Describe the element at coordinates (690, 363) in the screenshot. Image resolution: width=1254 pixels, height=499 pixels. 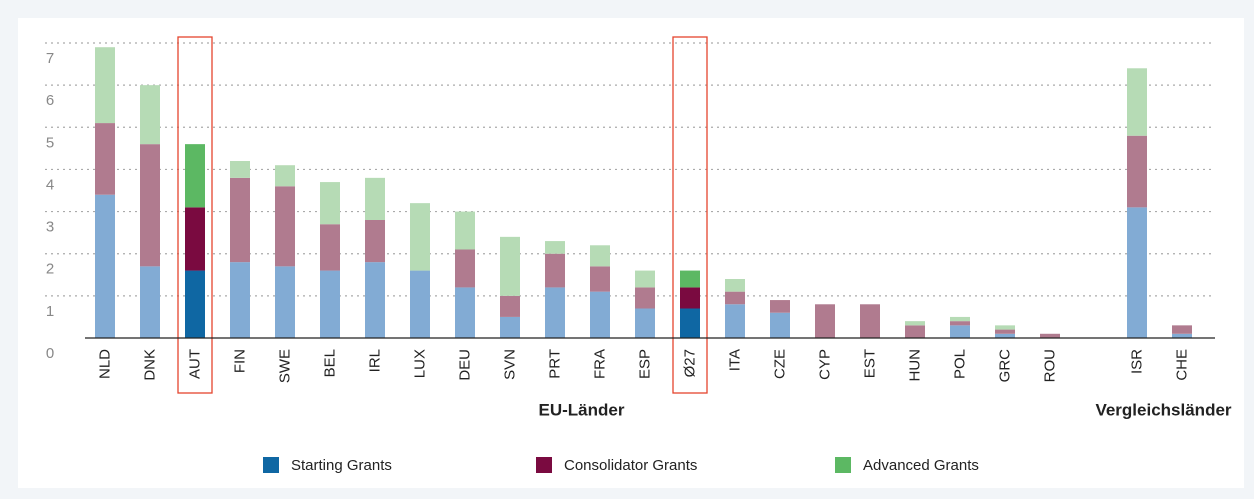
I see `x-tick-label: Ø27` at that location.